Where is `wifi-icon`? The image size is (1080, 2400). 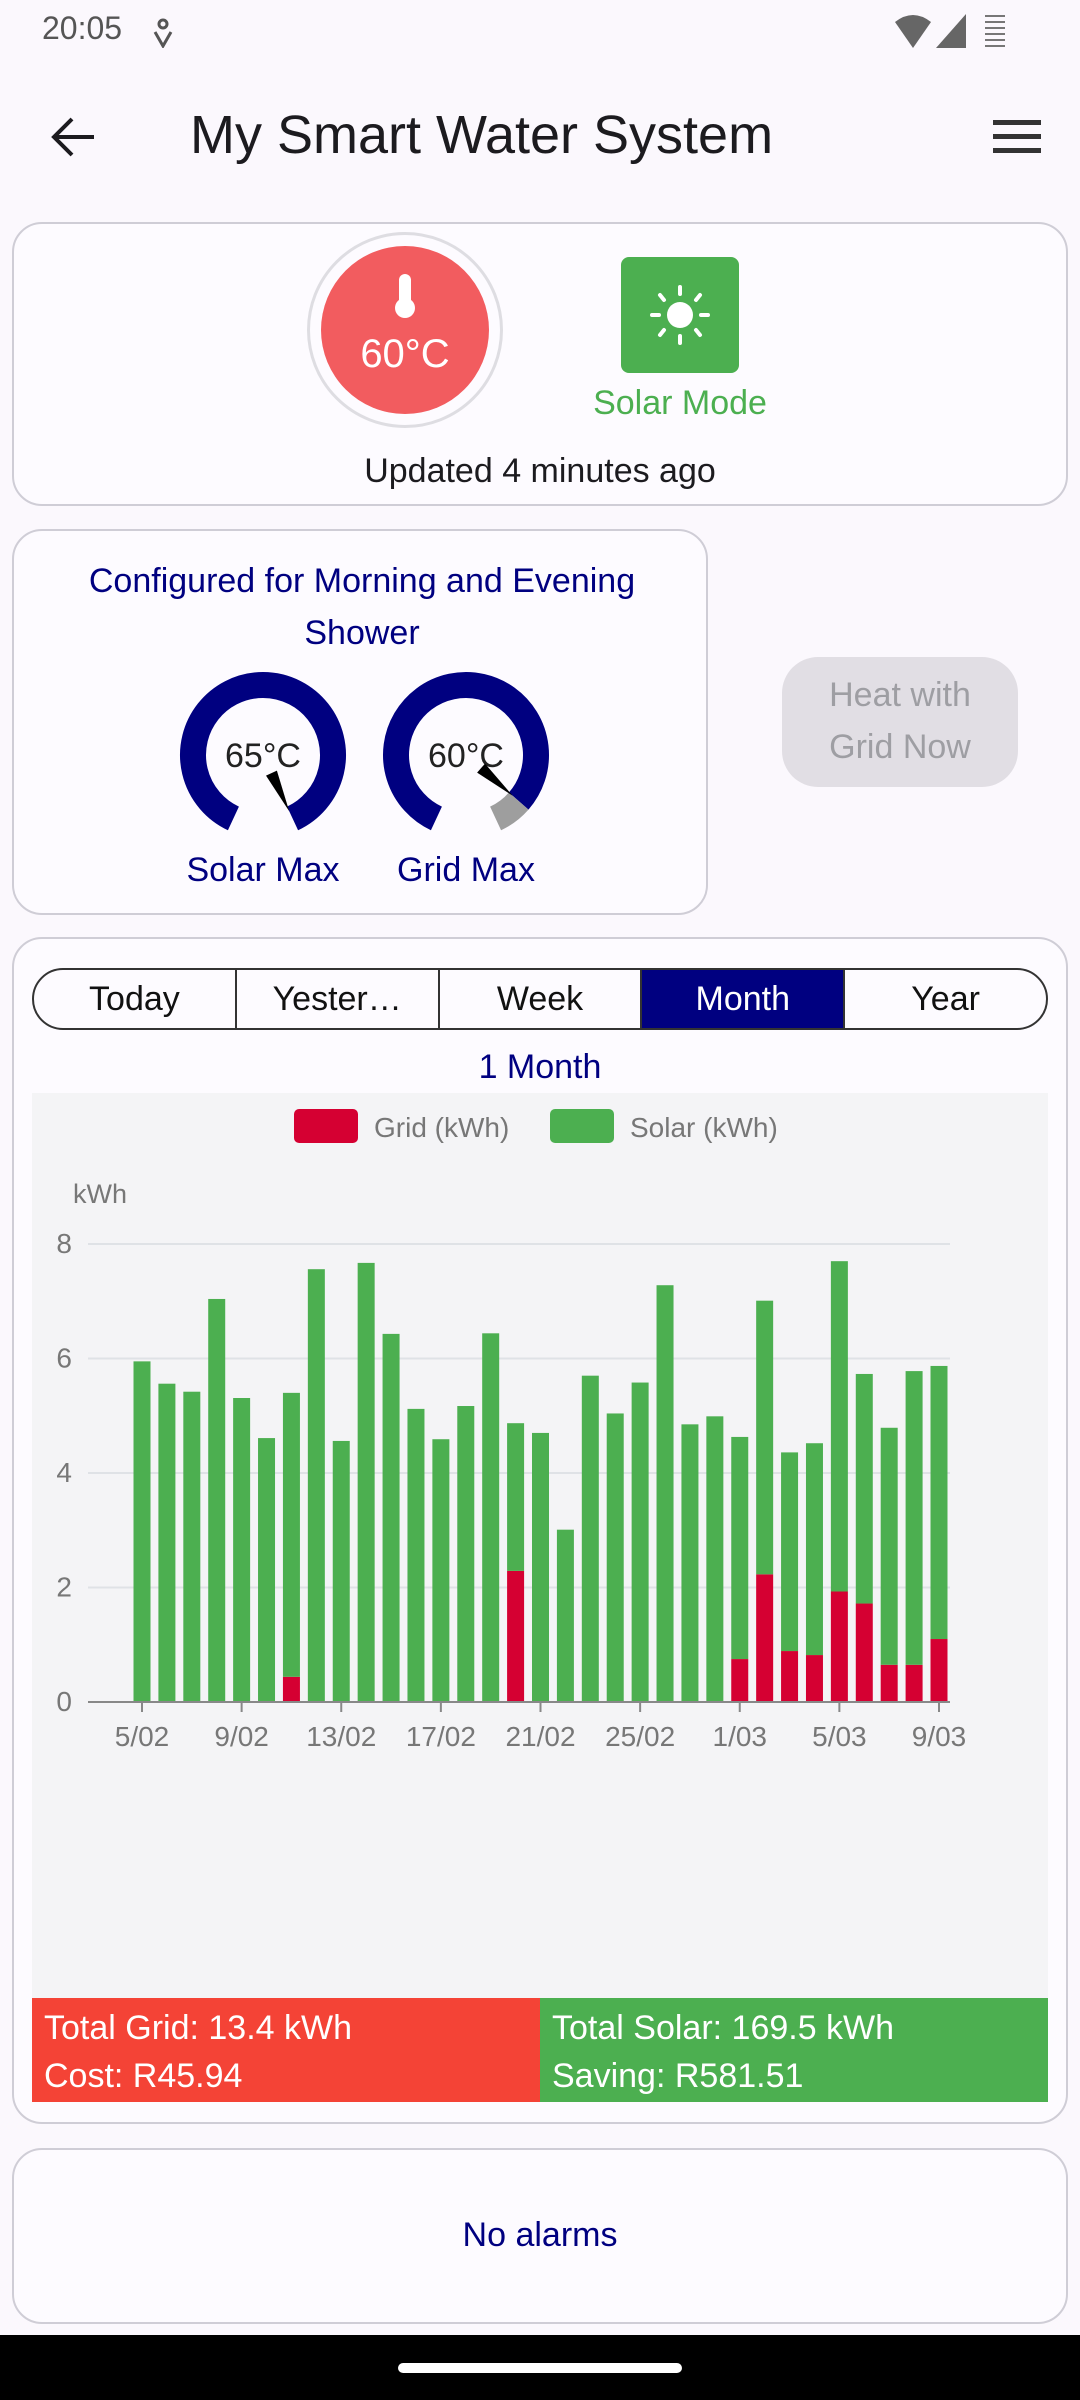
wifi-icon is located at coordinates (913, 31).